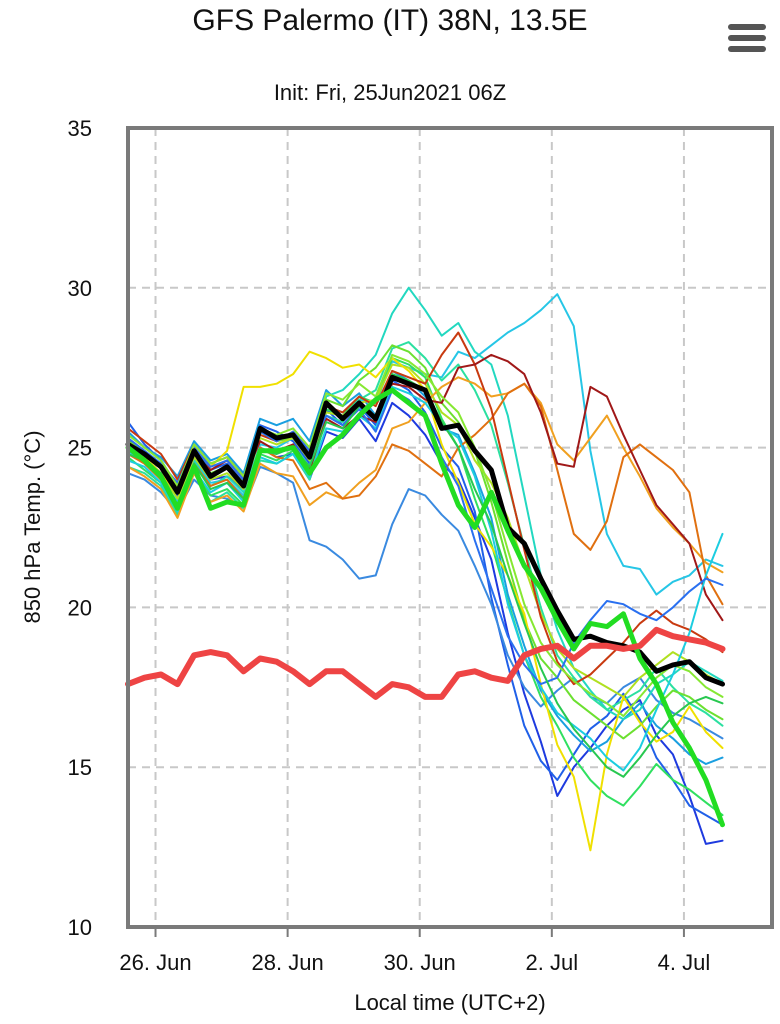 This screenshot has width=780, height=1024. Describe the element at coordinates (420, 962) in the screenshot. I see `x-tick-label: 30. Jun` at that location.